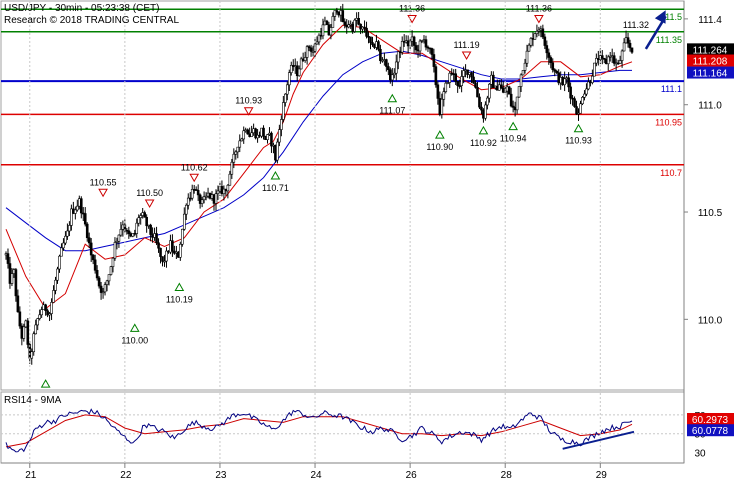  Describe the element at coordinates (275, 188) in the screenshot. I see `swing-low-label: 110.71` at that location.